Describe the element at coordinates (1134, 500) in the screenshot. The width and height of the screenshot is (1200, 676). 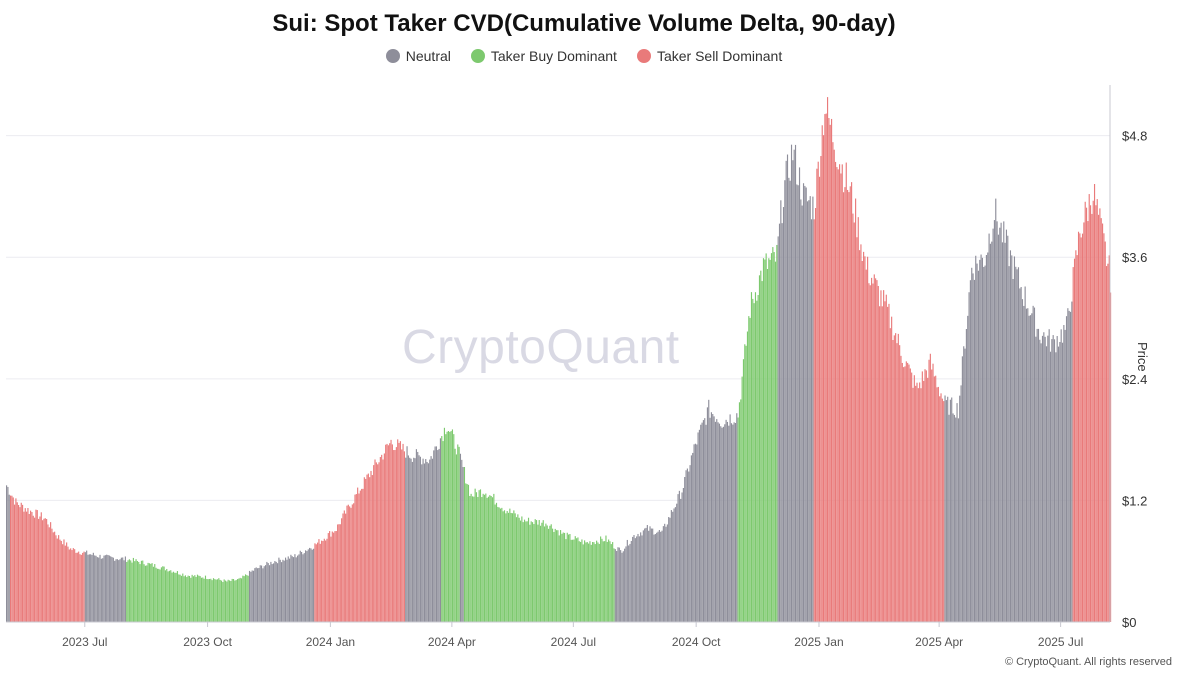
I see `y-tick-label: $1.2` at that location.